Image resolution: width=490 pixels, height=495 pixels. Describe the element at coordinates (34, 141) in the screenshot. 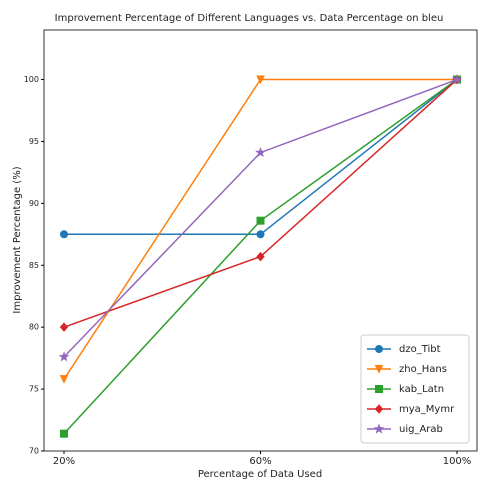

I see `y-tick-label: 95` at that location.